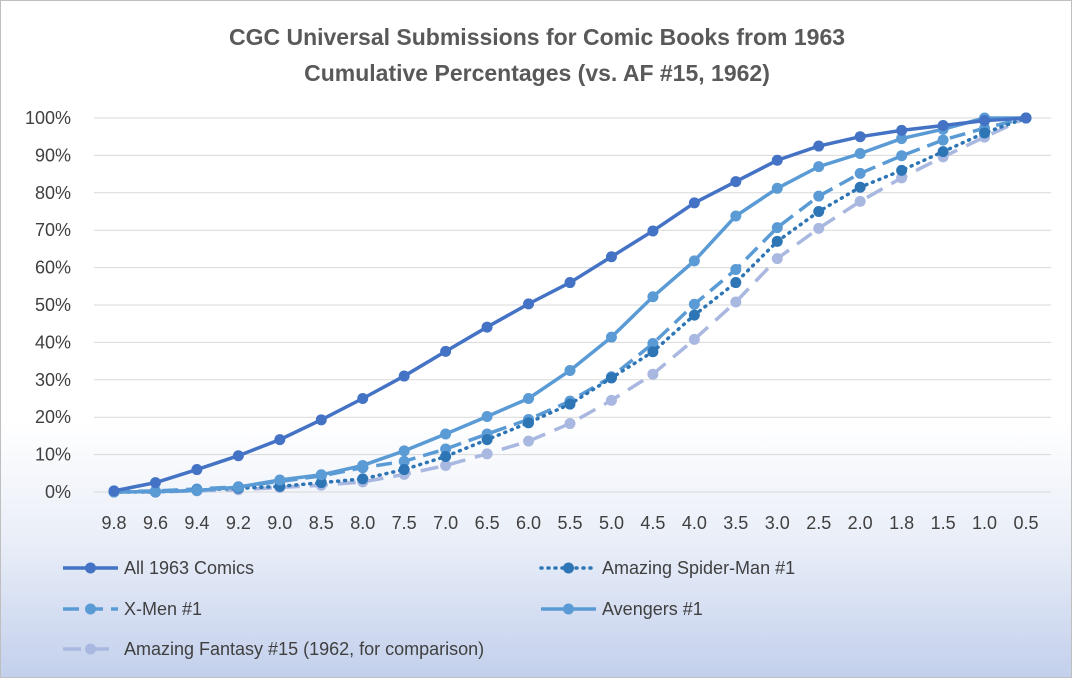 Image resolution: width=1072 pixels, height=679 pixels. Describe the element at coordinates (652, 523) in the screenshot. I see `x-tick-label: 4.5` at that location.